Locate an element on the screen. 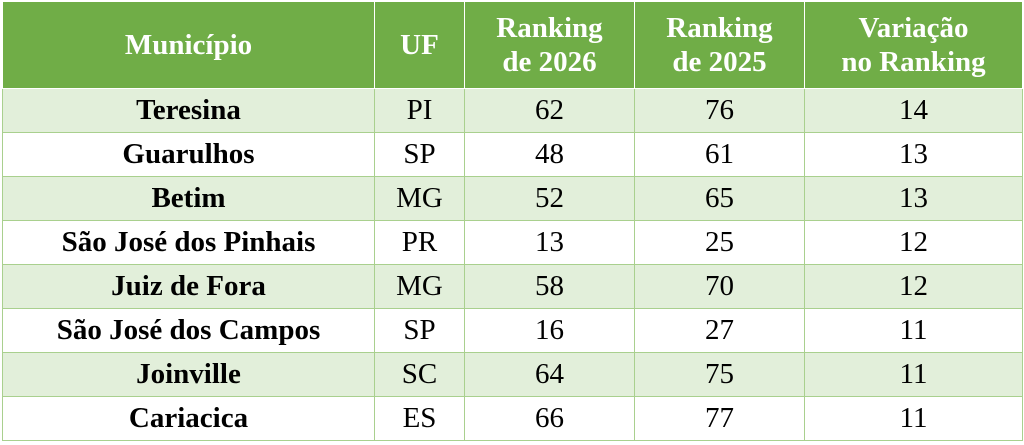  table-cell: 62 is located at coordinates (549, 110).